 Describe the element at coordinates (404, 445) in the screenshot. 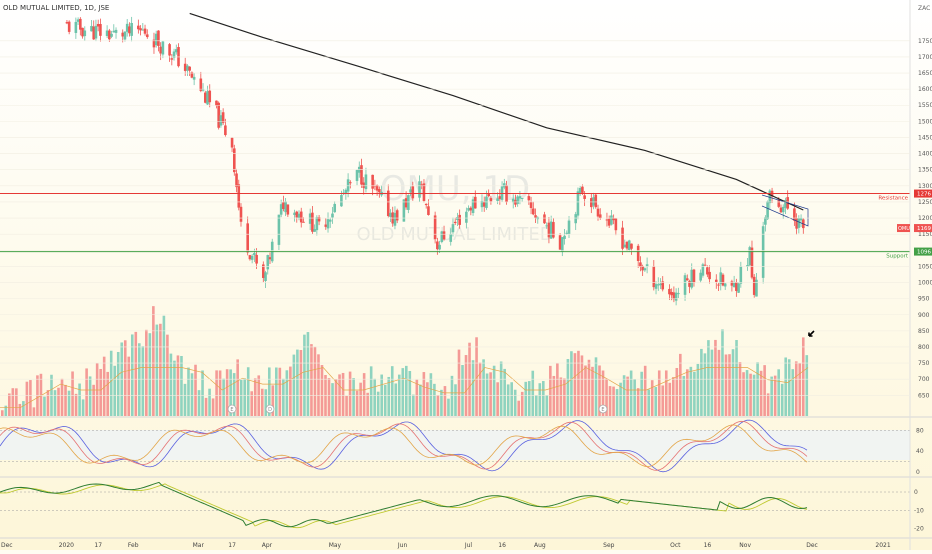

I see `stoch-d-line` at that location.